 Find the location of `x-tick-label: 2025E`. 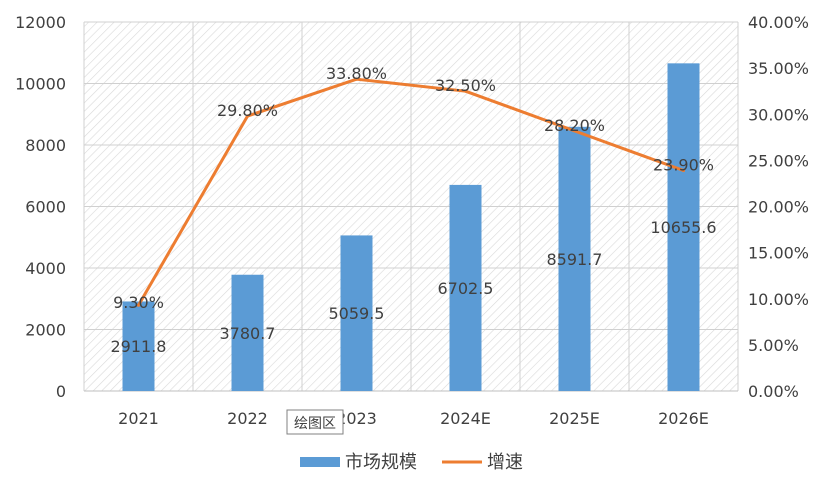

x-tick-label: 2025E is located at coordinates (574, 418).